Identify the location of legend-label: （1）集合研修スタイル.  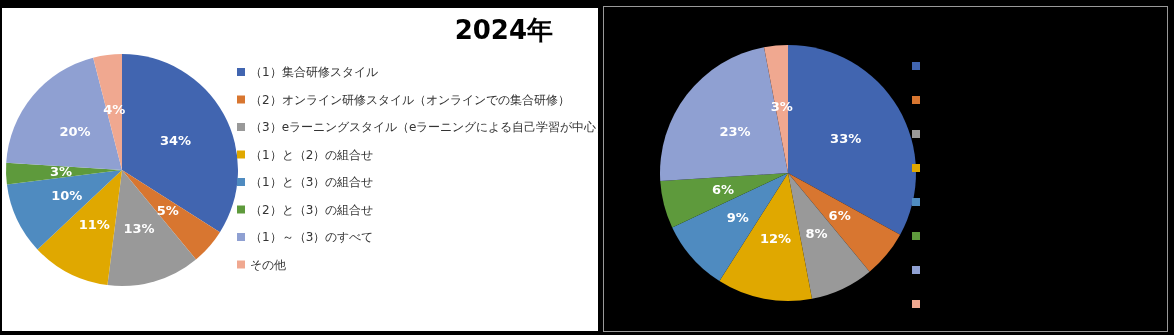
(314, 72).